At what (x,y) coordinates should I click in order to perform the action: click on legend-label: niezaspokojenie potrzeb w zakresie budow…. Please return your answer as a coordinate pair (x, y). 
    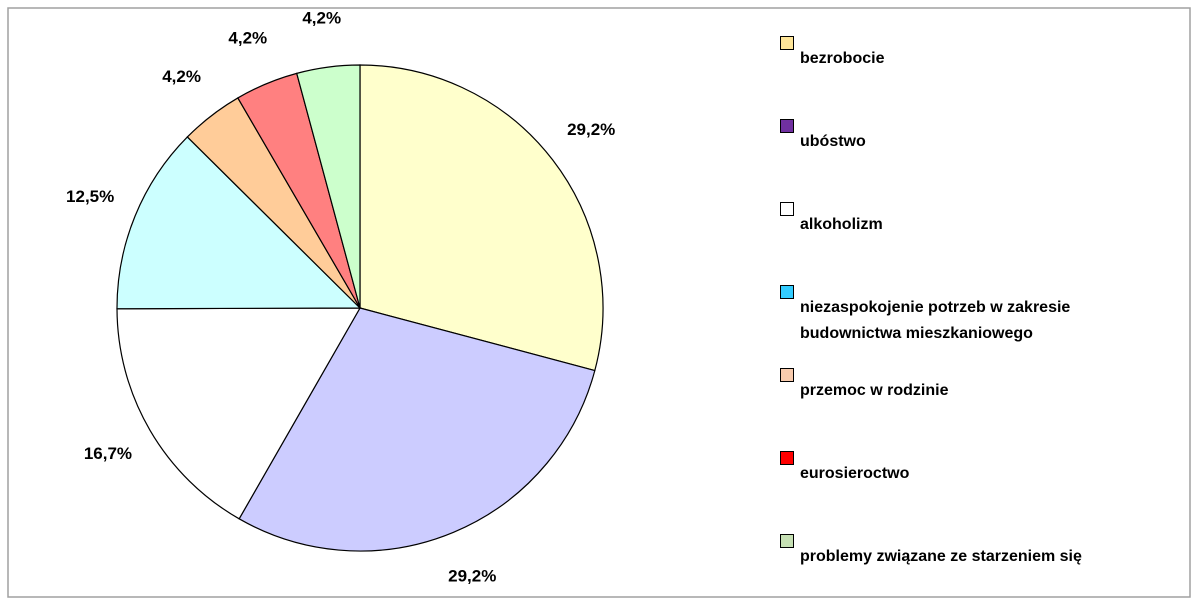
    Looking at the image, I should click on (935, 320).